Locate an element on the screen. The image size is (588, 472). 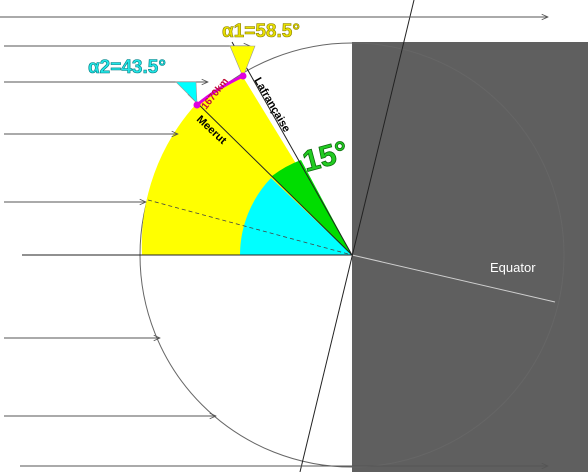
radius-meerut is located at coordinates (270, 174).